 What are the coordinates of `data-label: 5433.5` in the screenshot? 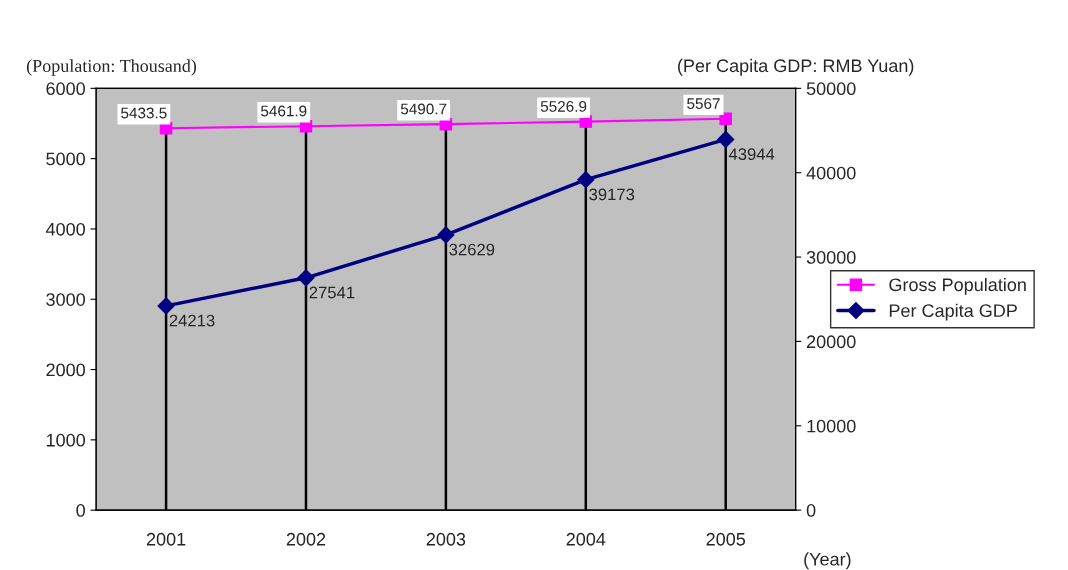 It's located at (144, 113).